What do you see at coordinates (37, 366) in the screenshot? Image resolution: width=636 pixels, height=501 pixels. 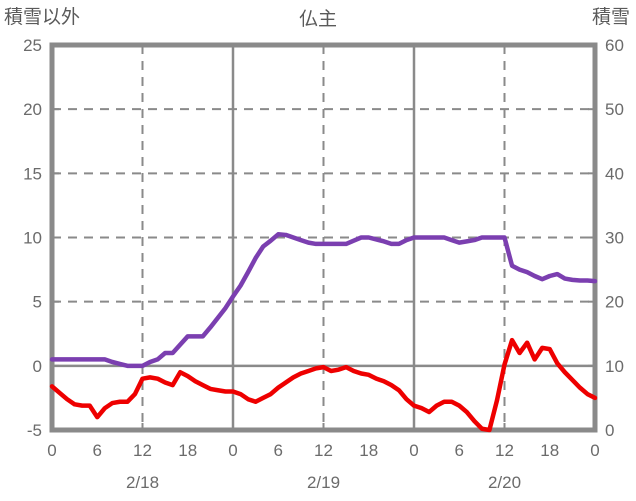 I see `left-tick-label: 0` at bounding box center [37, 366].